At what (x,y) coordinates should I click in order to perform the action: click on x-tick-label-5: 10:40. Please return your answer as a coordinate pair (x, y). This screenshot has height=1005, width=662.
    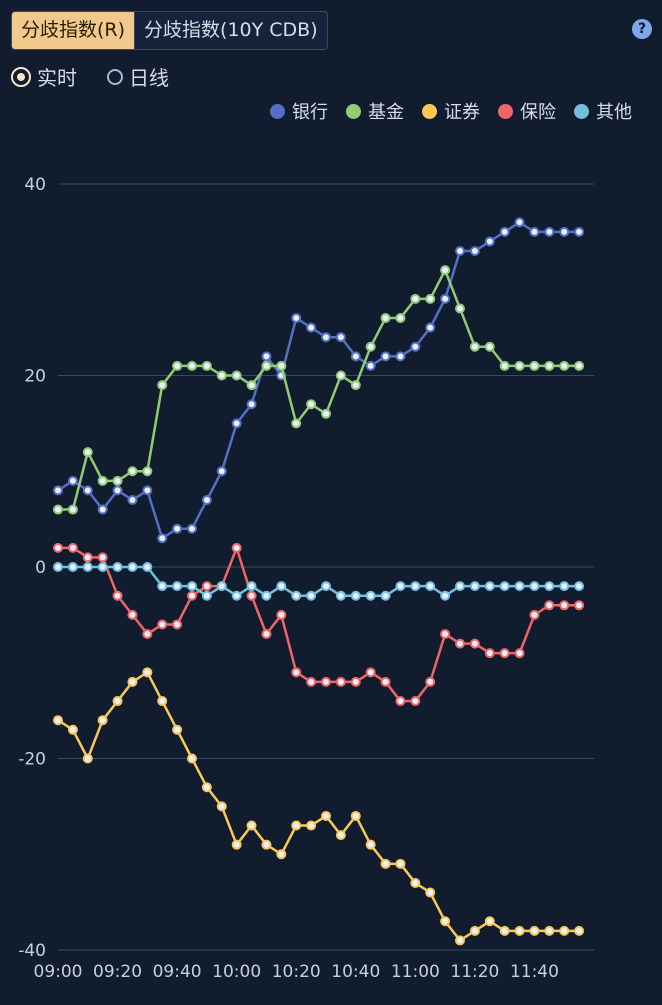
    Looking at the image, I should click on (355, 972).